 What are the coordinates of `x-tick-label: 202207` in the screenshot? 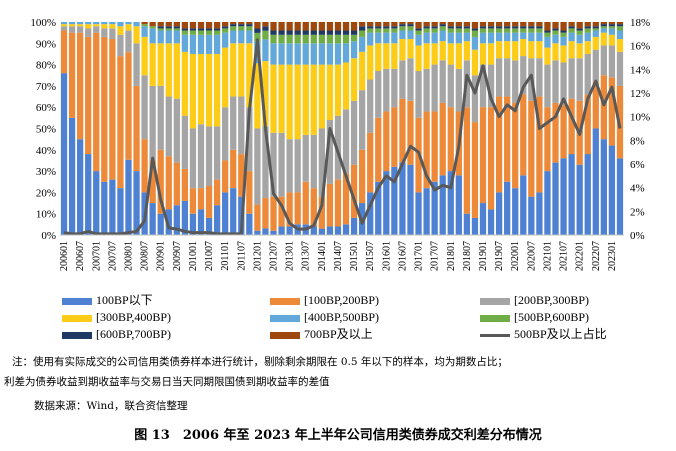 It's located at (596, 256).